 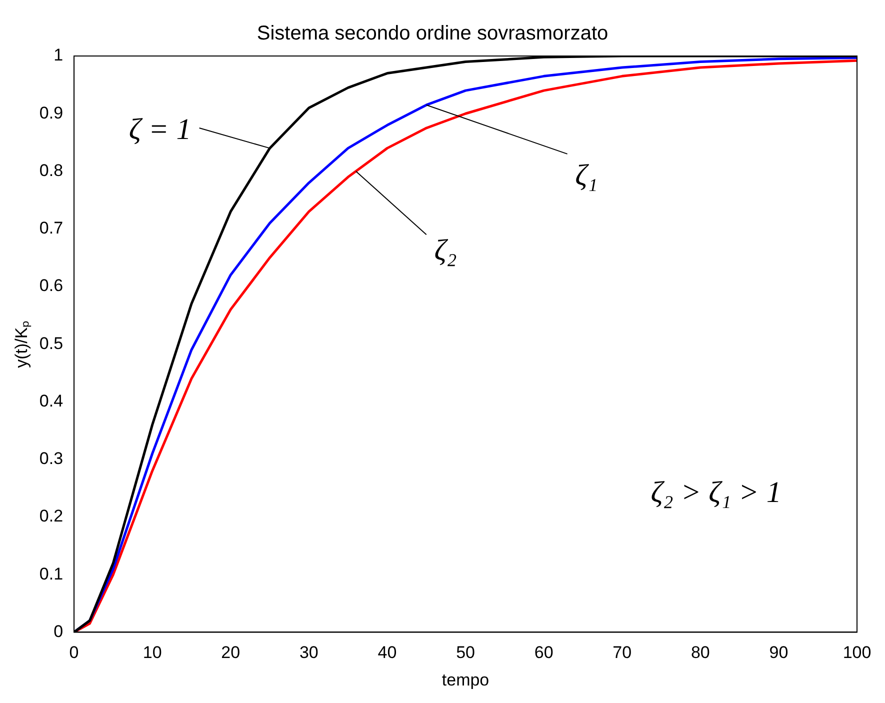 What do you see at coordinates (716, 492) in the screenshot?
I see `annotation: ζ₂ > ζ₁ > 1` at bounding box center [716, 492].